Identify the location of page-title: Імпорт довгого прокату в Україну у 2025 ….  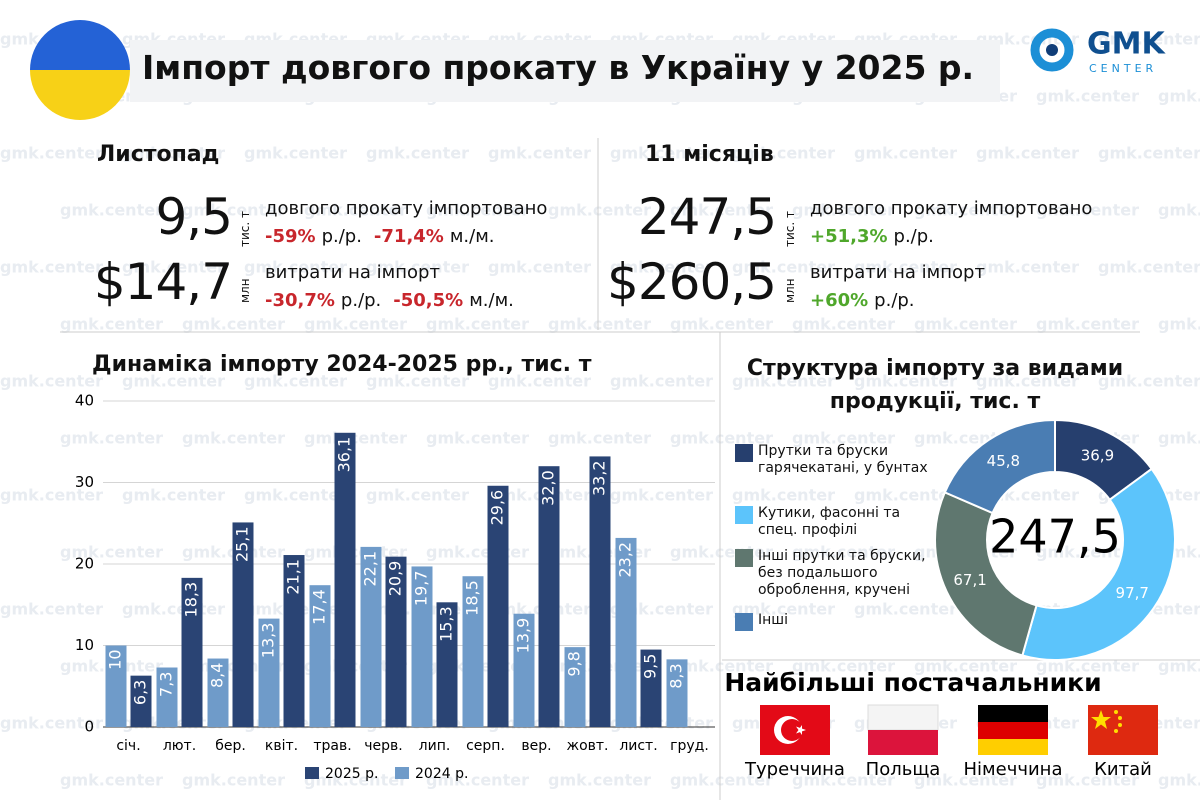
(558, 67).